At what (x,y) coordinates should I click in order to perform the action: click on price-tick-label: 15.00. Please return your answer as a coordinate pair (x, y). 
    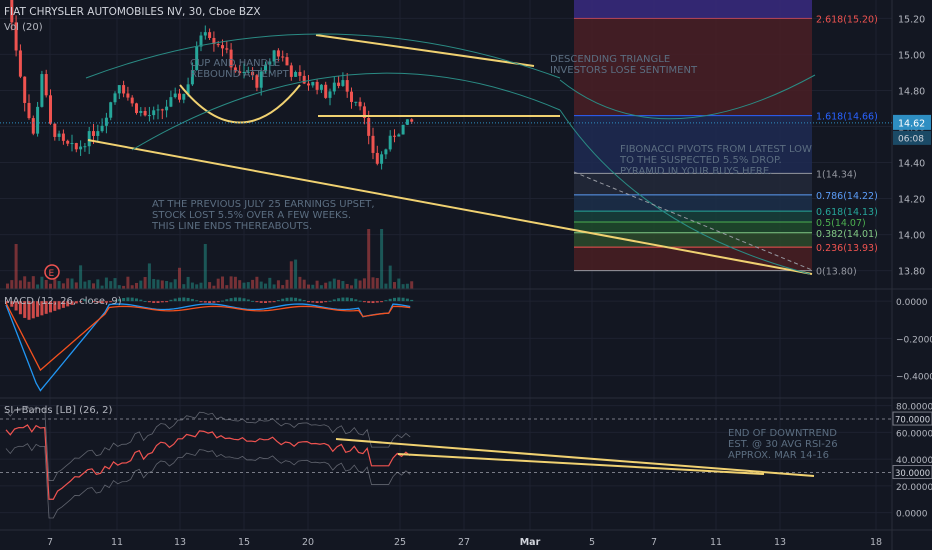
    Looking at the image, I should click on (911, 55).